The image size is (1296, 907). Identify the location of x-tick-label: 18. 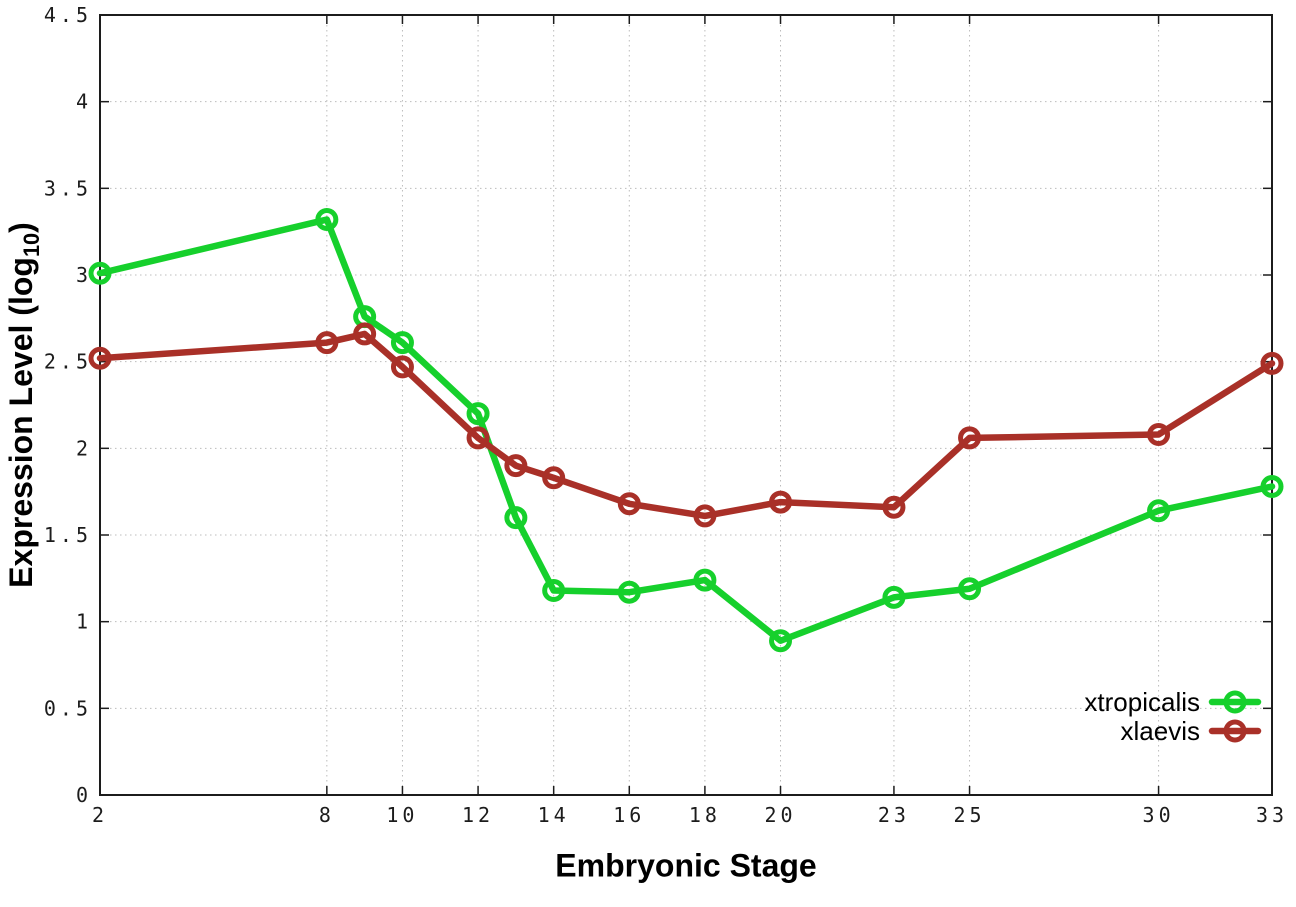
(705, 815).